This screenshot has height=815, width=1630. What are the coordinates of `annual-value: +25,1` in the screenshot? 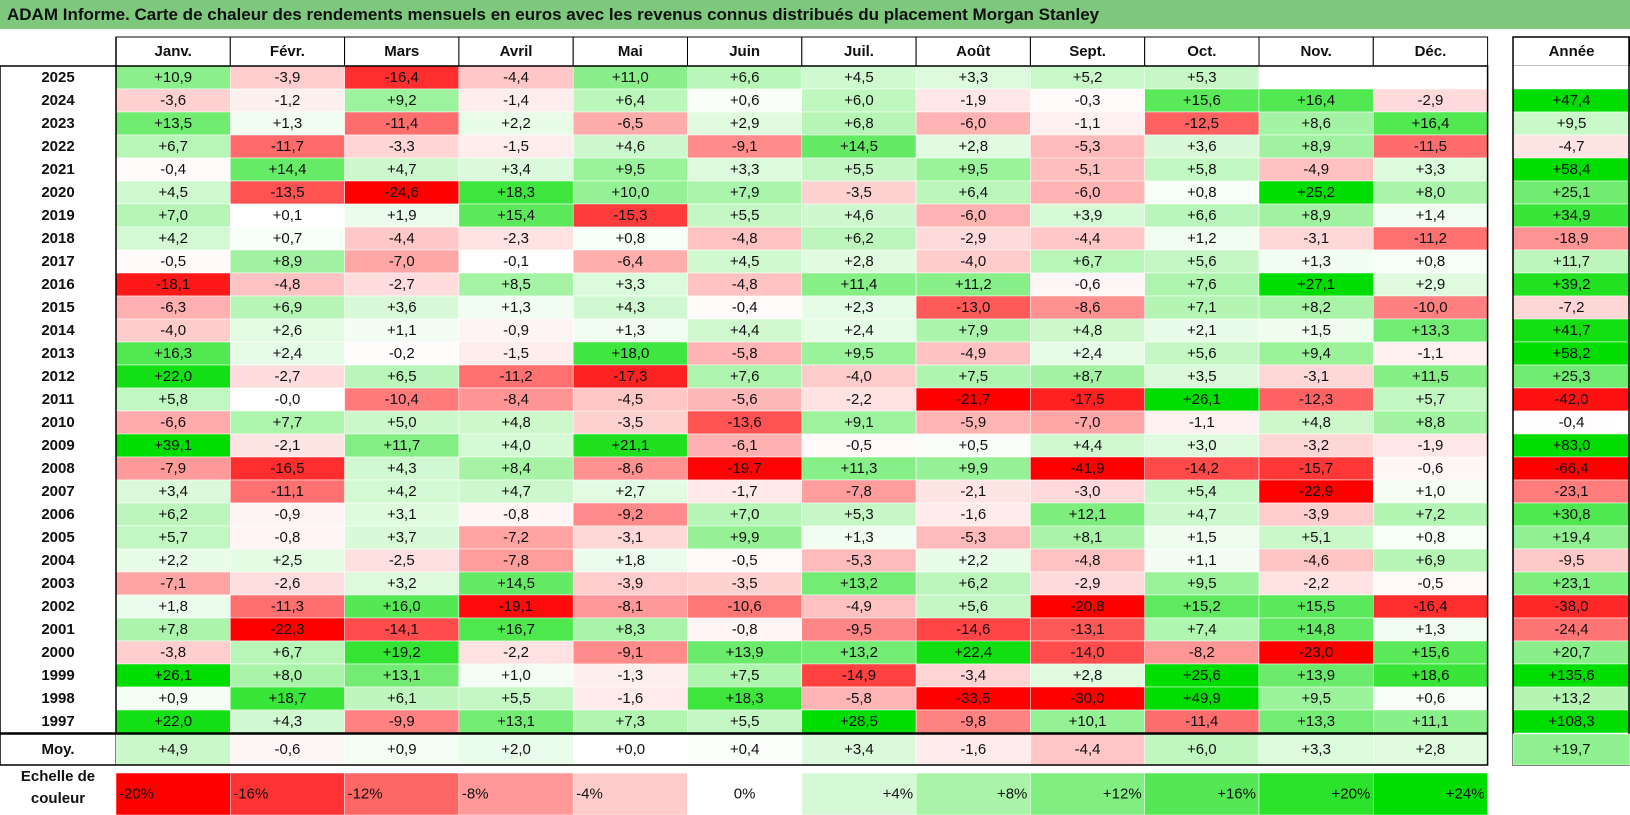 It's located at (1572, 192).